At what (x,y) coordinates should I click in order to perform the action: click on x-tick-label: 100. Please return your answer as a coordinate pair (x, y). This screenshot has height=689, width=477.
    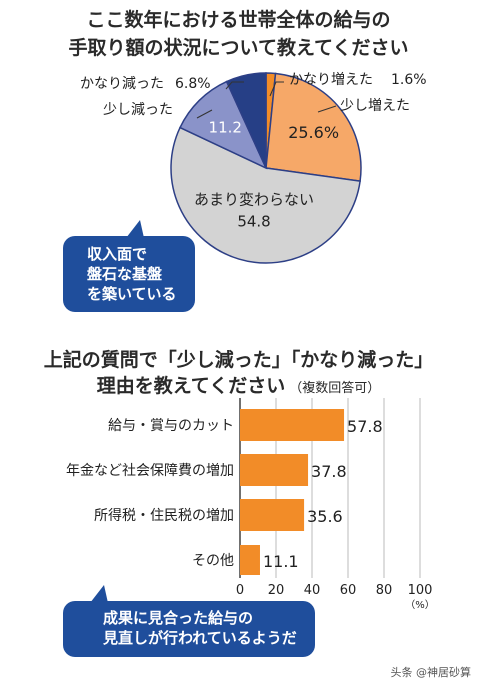
    Looking at the image, I should click on (420, 590).